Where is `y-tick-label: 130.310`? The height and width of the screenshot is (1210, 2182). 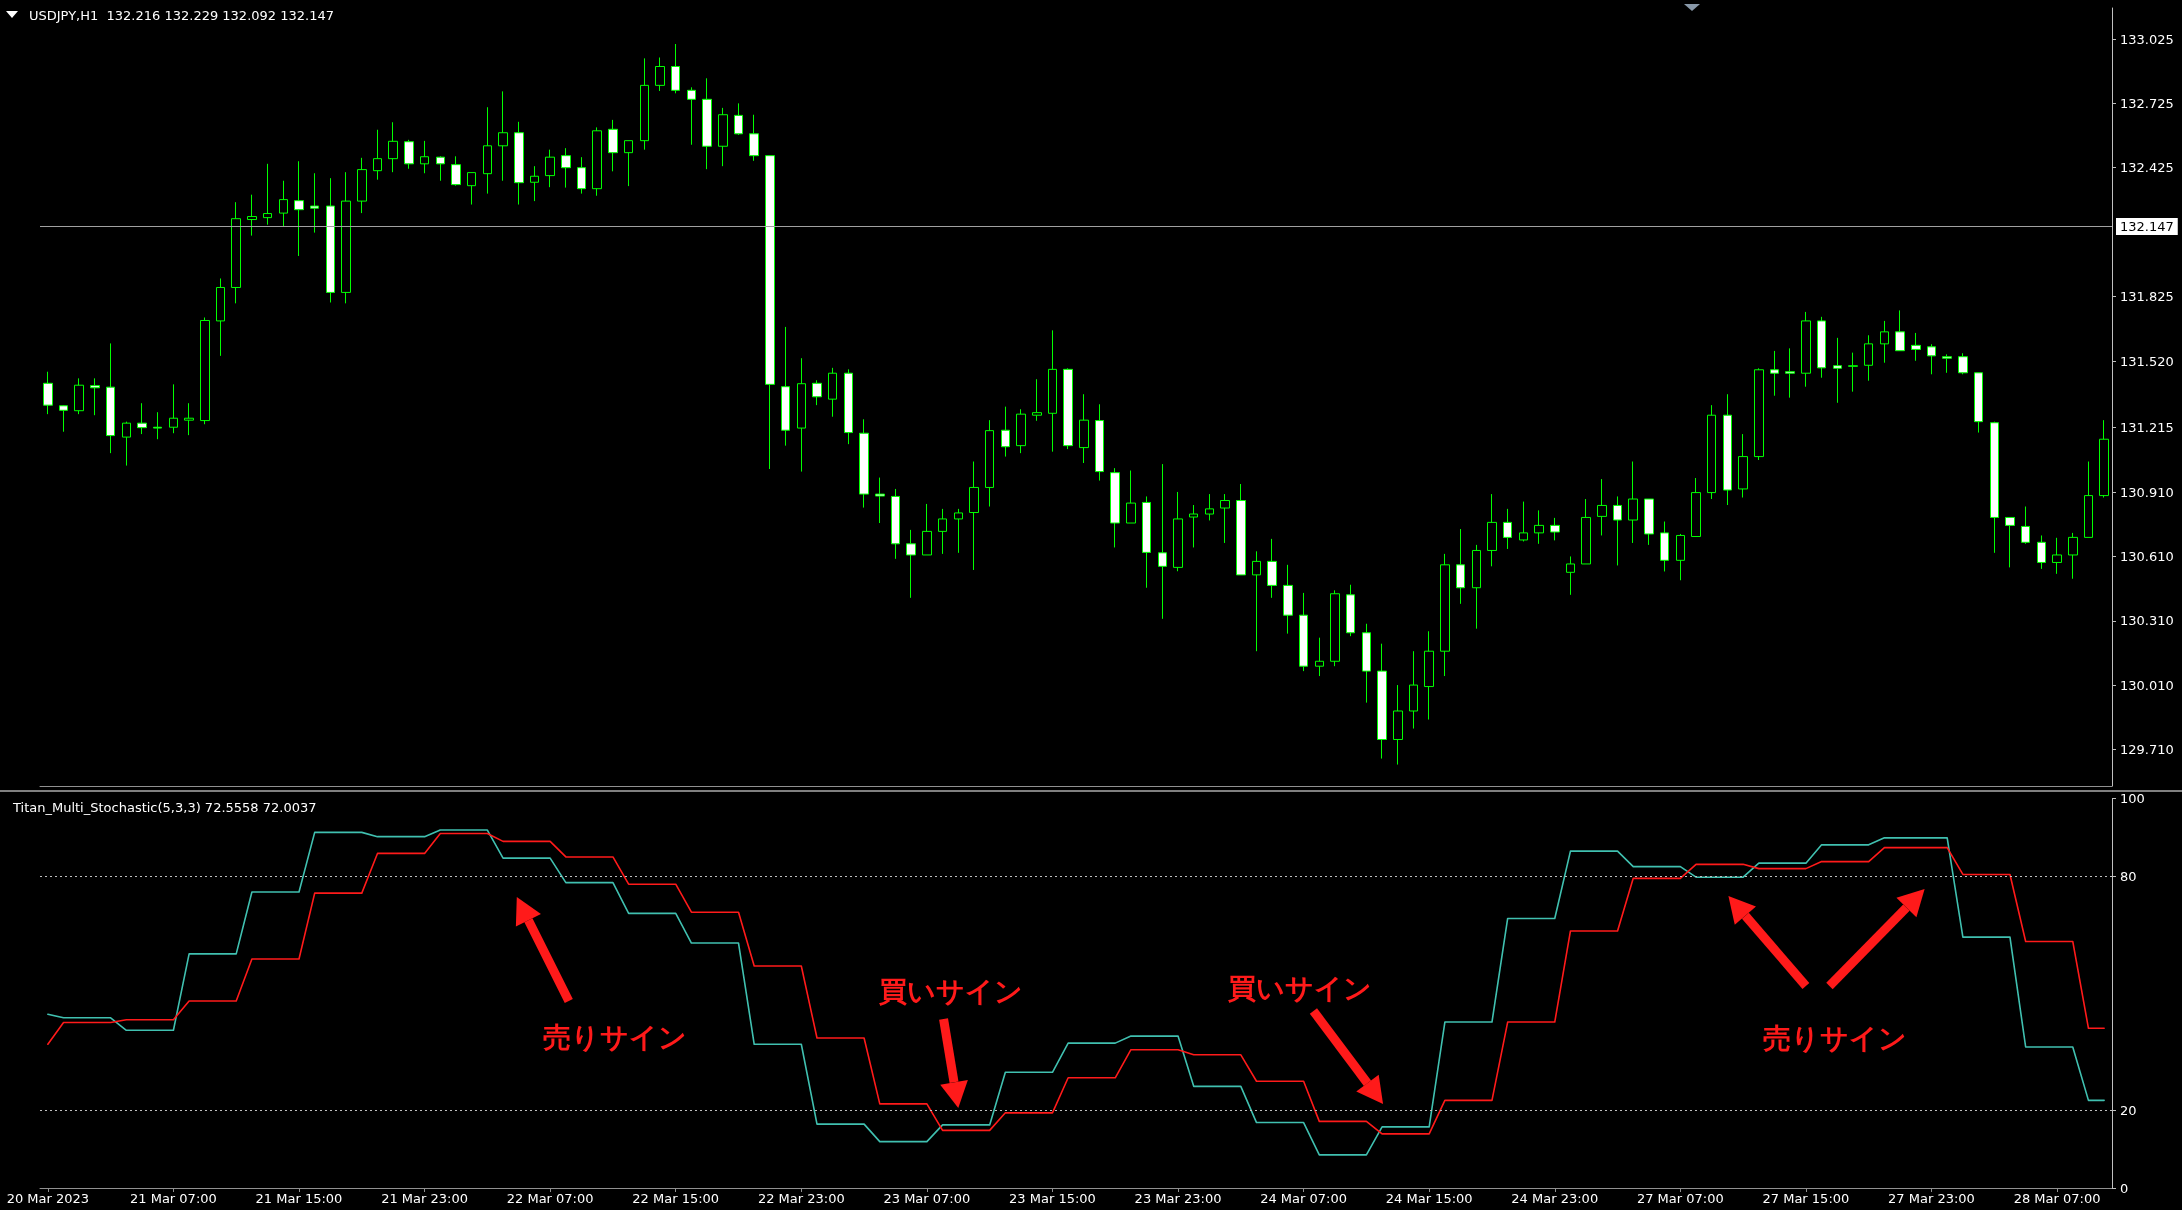 y-tick-label: 130.310 is located at coordinates (2147, 621).